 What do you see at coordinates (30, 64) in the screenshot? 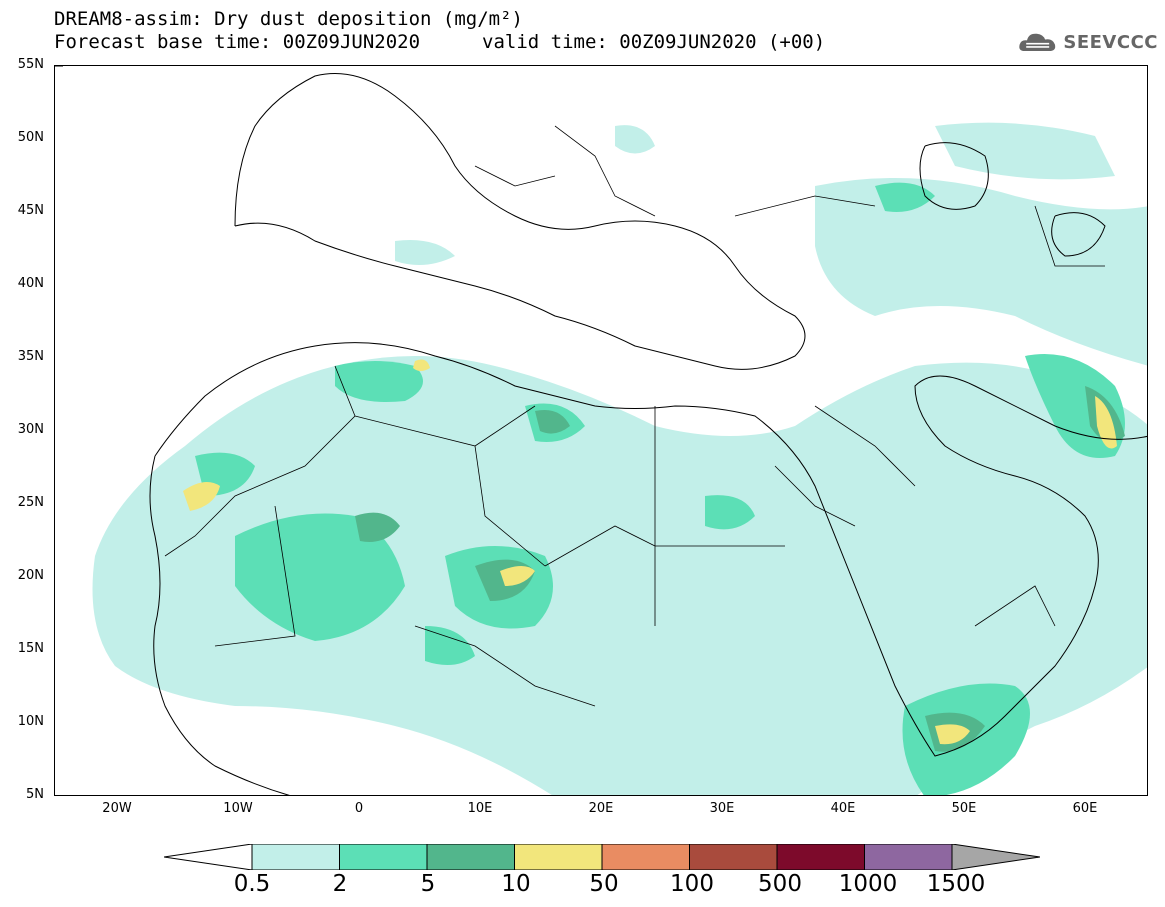
I see `lat-label: 55N` at bounding box center [30, 64].